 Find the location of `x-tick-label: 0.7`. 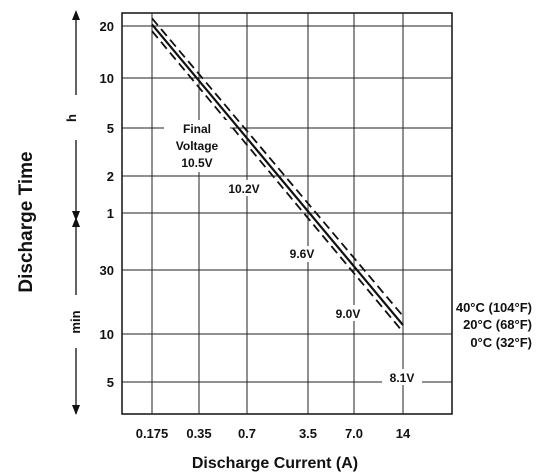

x-tick-label: 0.7 is located at coordinates (247, 433).